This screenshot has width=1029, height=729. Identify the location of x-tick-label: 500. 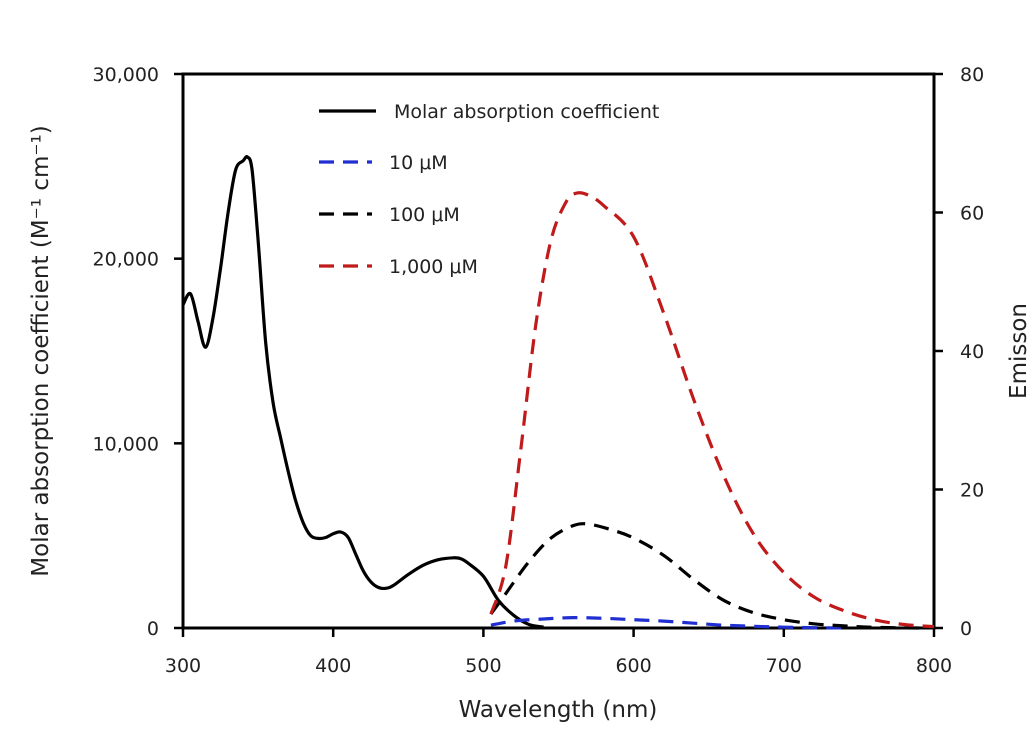
(483, 666).